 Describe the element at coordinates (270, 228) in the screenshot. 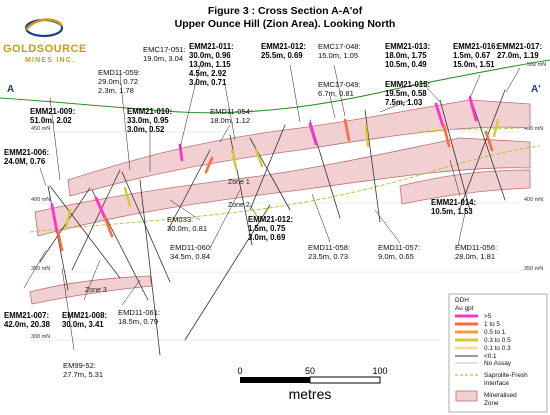

I see `label-emm21-012-bottom: EMM21-012: 1.5m, 0.75 3.0m, 0.69` at that location.